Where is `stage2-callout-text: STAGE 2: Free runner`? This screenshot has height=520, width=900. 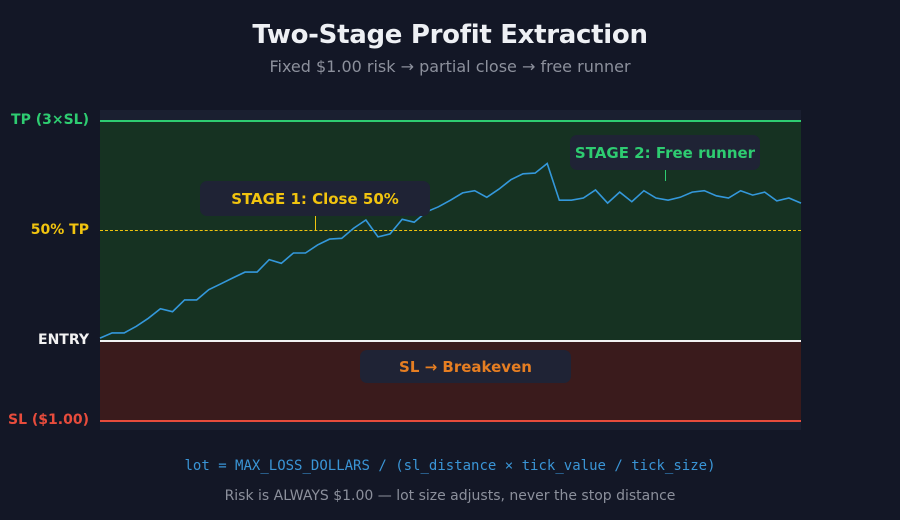 stage2-callout-text: STAGE 2: Free runner is located at coordinates (665, 152).